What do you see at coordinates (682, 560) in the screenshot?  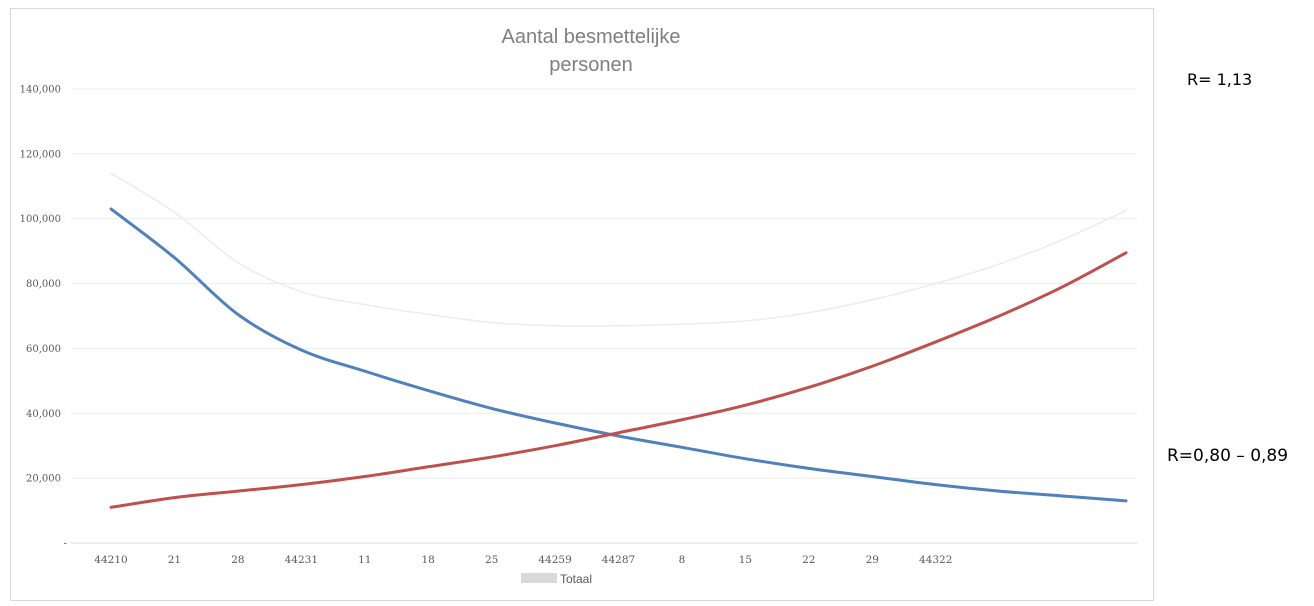 I see `x-tick-label: 8` at bounding box center [682, 560].